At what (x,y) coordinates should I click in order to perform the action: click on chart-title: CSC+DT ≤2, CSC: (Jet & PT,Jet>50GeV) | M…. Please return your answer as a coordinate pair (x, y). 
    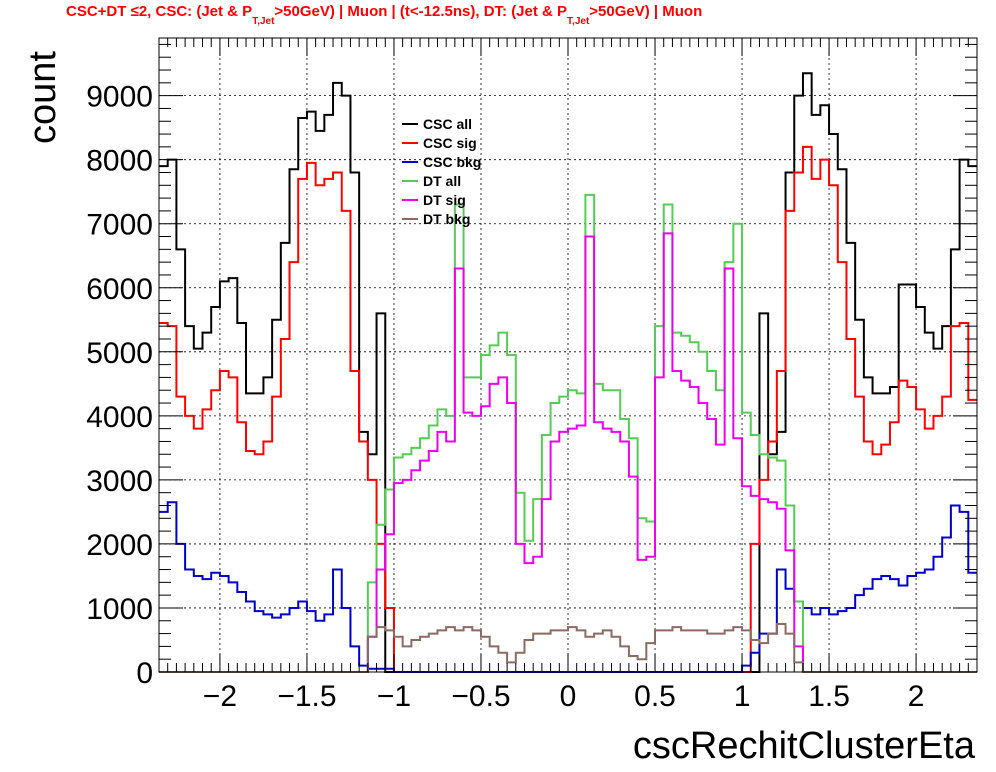
    Looking at the image, I should click on (384, 15).